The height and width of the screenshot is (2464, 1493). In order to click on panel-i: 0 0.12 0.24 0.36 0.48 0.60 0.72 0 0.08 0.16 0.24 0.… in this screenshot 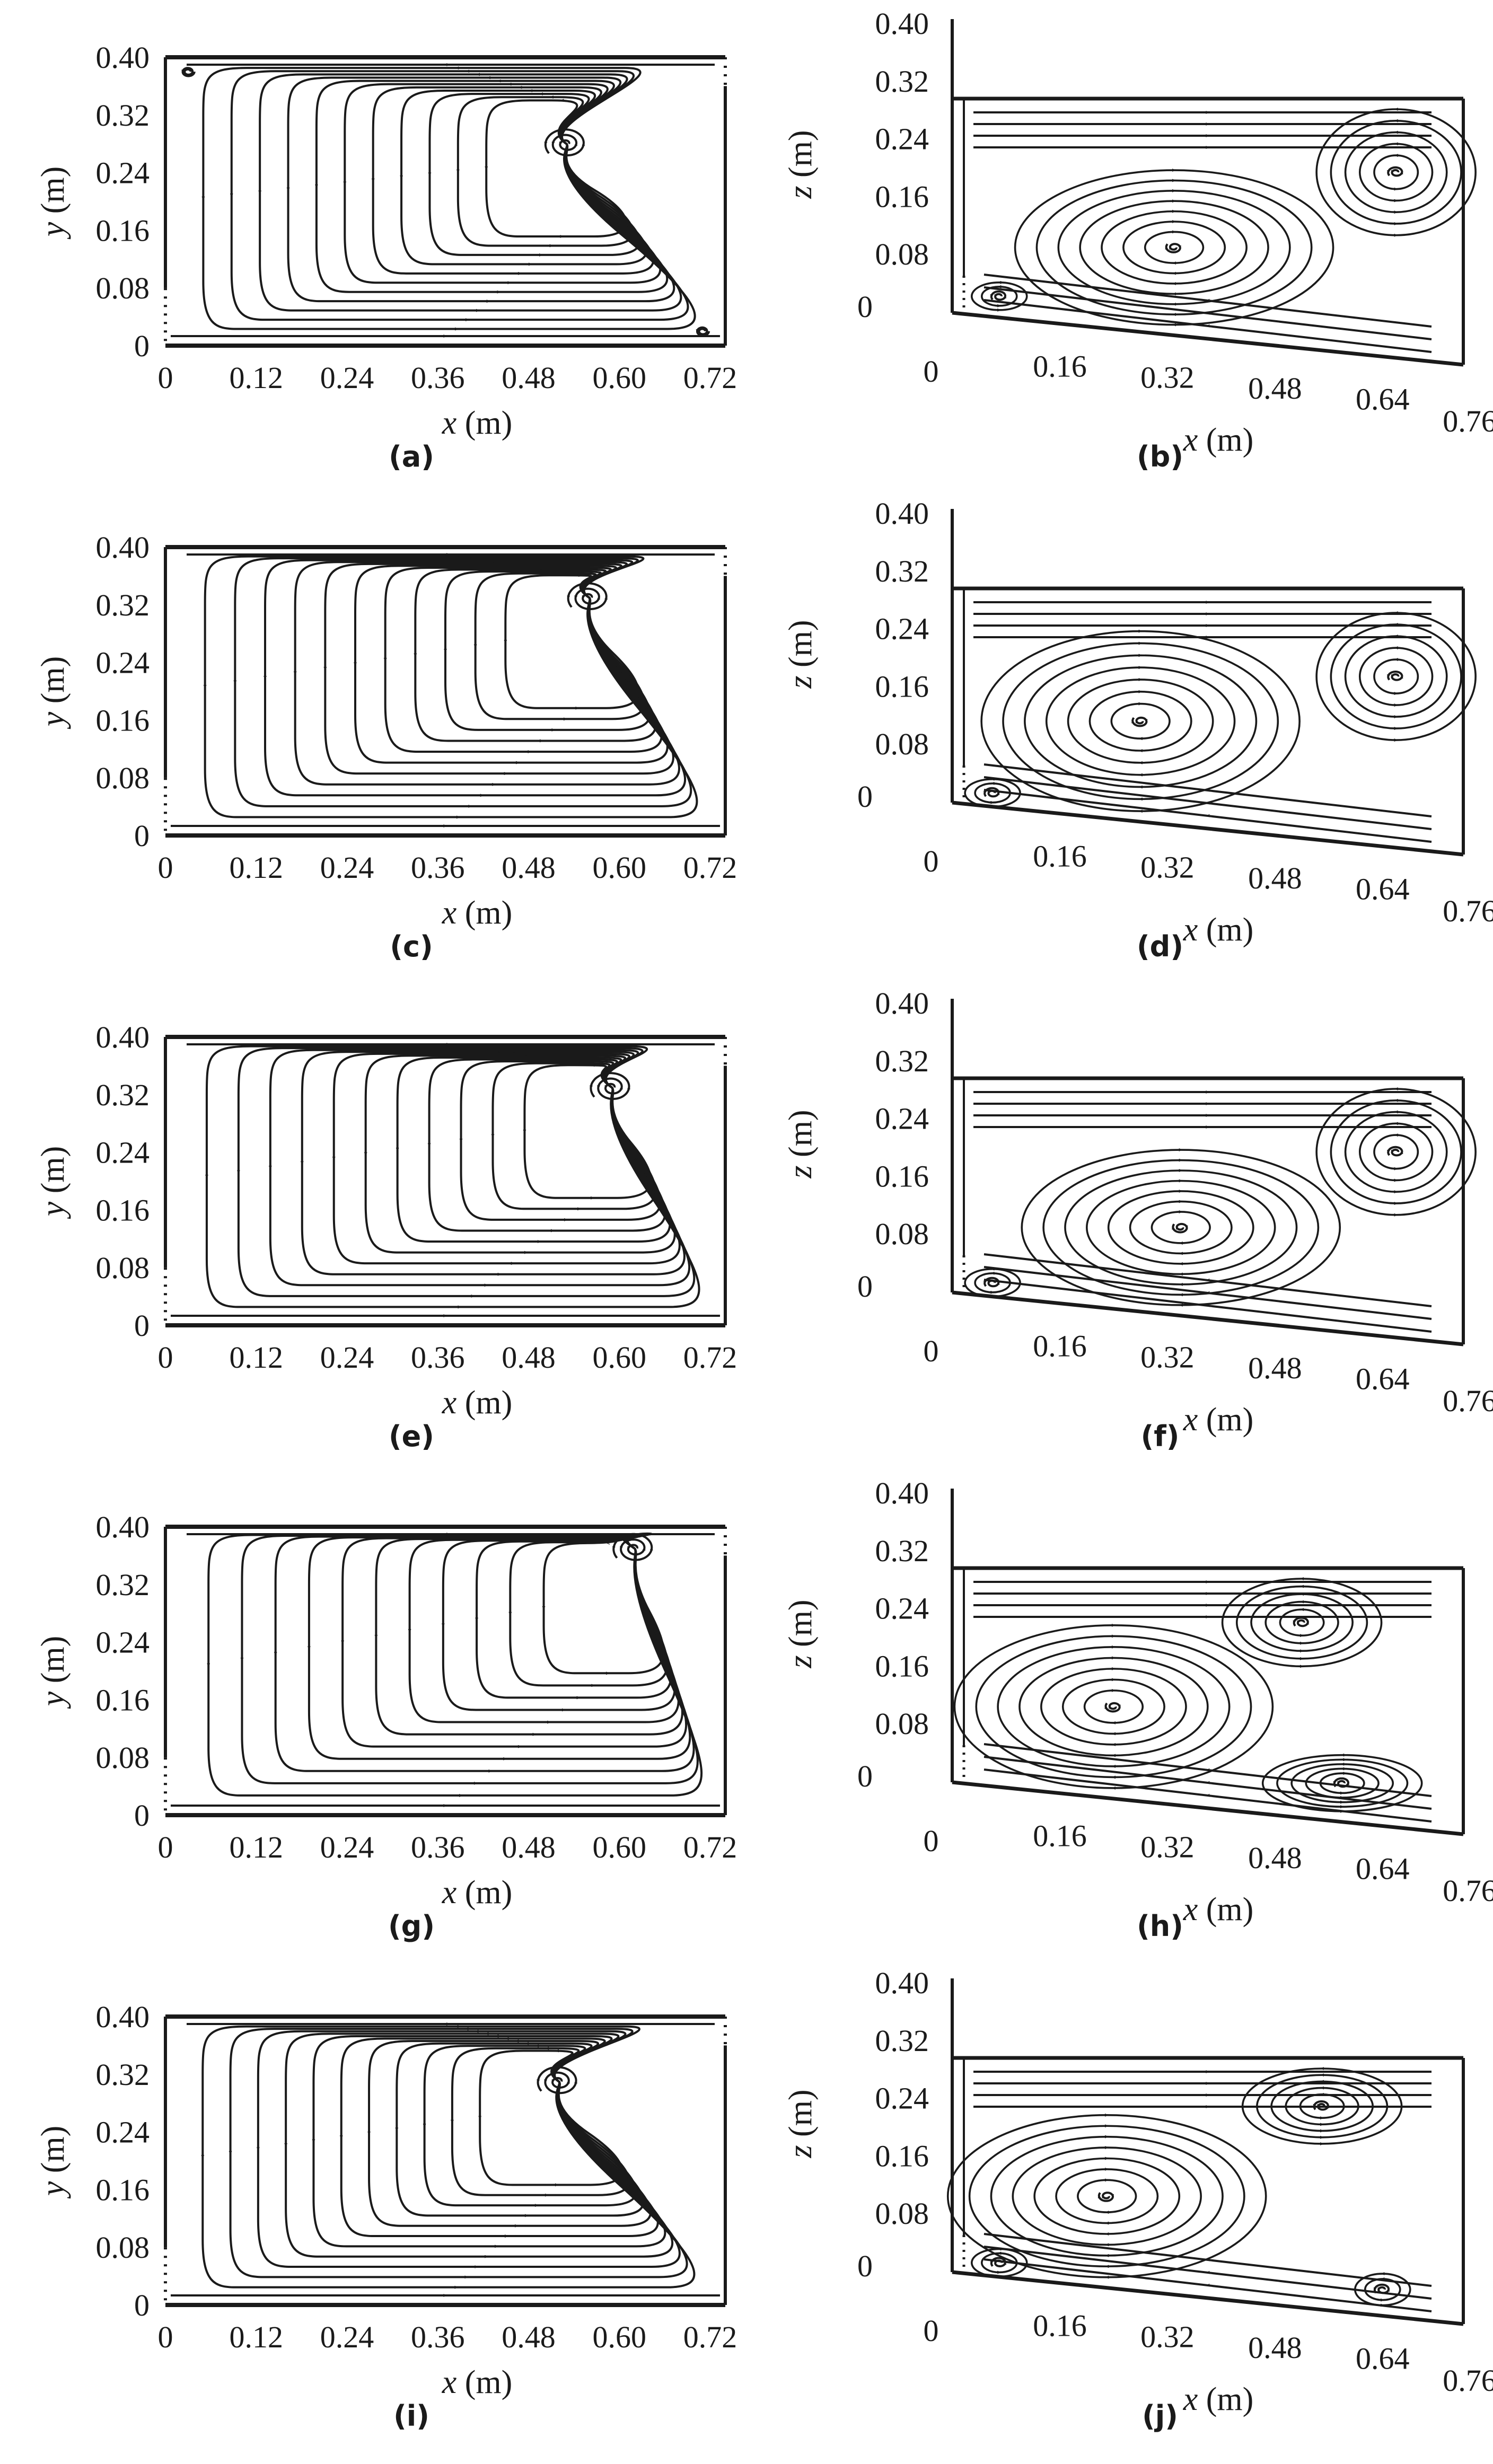, I will do `click(386, 2216)`.